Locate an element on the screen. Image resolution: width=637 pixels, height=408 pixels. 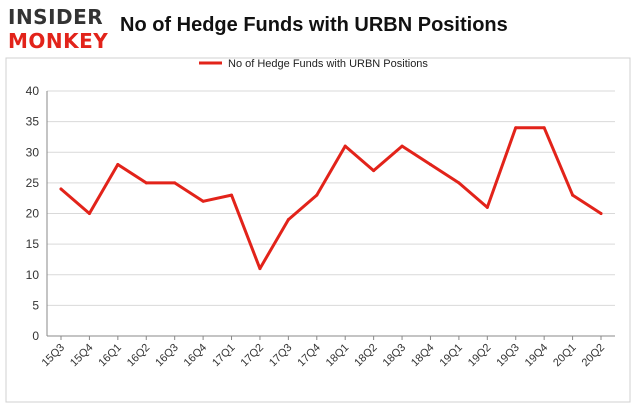
y-tick-label: 20 is located at coordinates (33, 214).